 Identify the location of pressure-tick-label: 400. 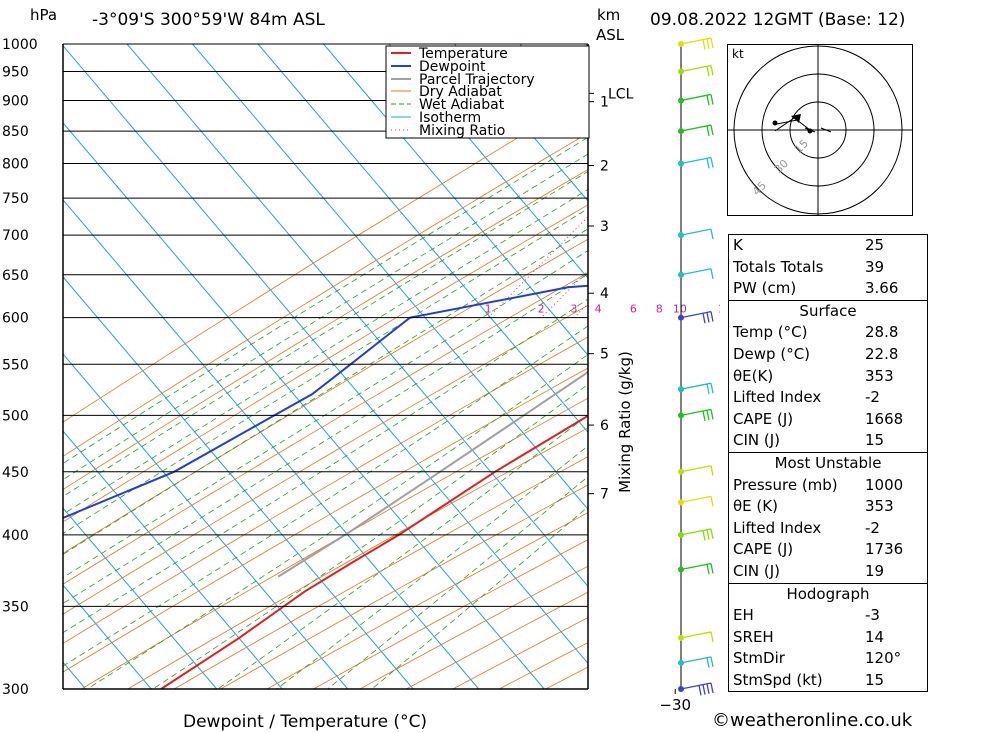
(15, 536).